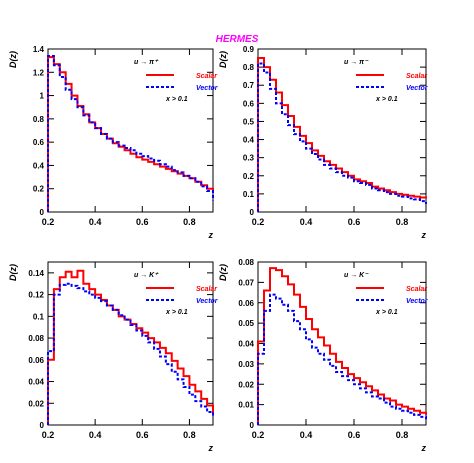 The image size is (474, 463). Describe the element at coordinates (246, 364) in the screenshot. I see `y-tick-label: 0.03` at that location.